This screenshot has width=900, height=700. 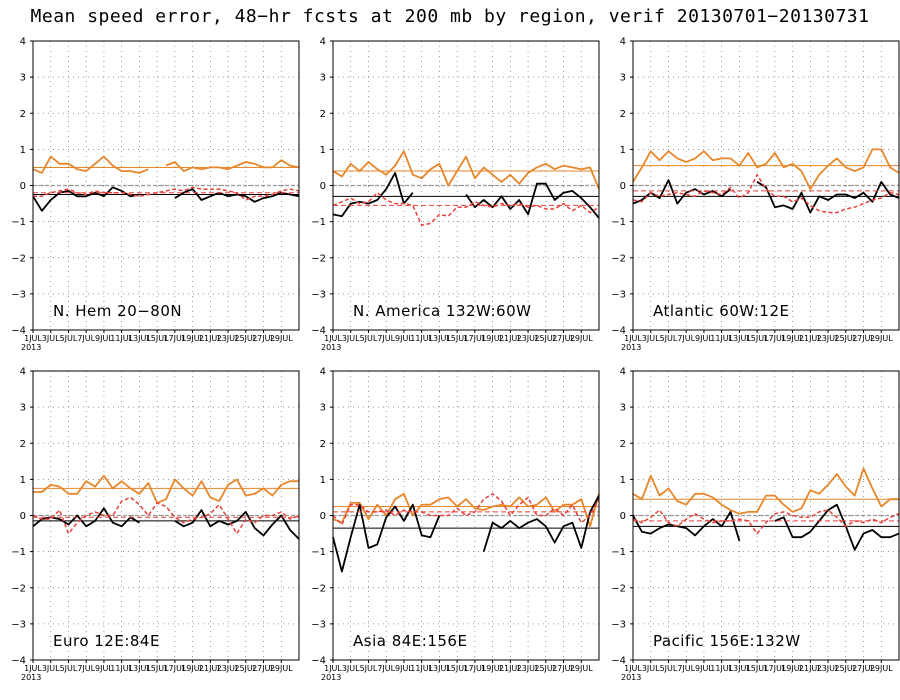 What do you see at coordinates (727, 641) in the screenshot?
I see `region-label: Pacific 156E:132W` at bounding box center [727, 641].